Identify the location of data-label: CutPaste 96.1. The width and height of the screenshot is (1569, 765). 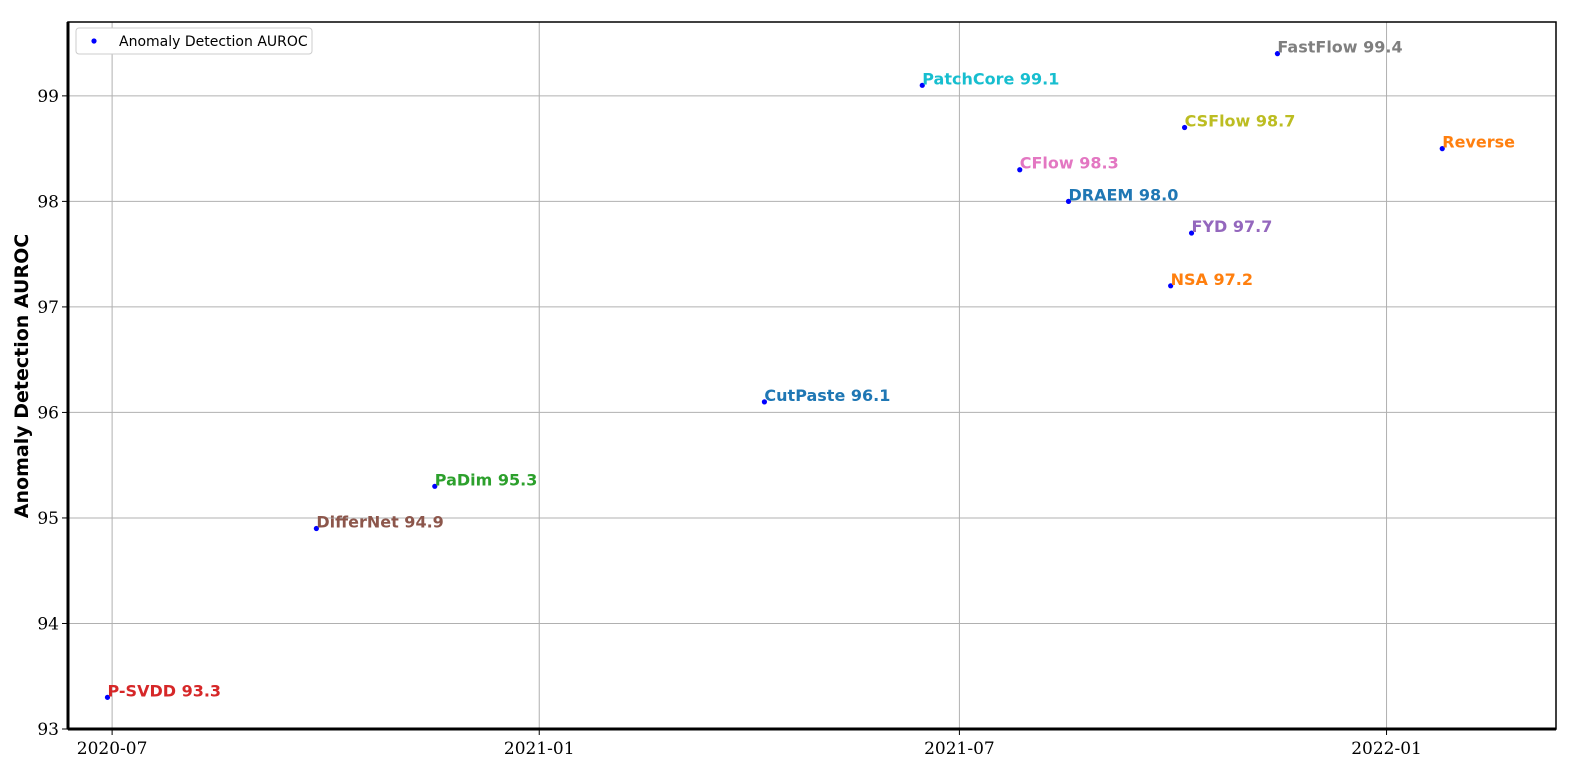
(827, 395).